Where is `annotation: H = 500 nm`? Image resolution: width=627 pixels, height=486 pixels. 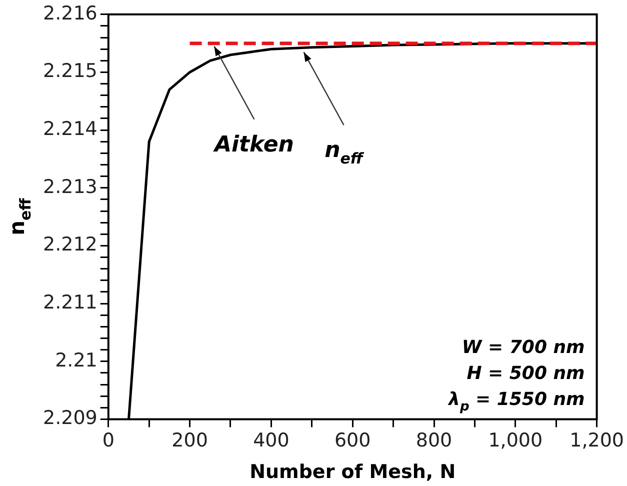
annotation: H = 500 nm is located at coordinates (525, 373).